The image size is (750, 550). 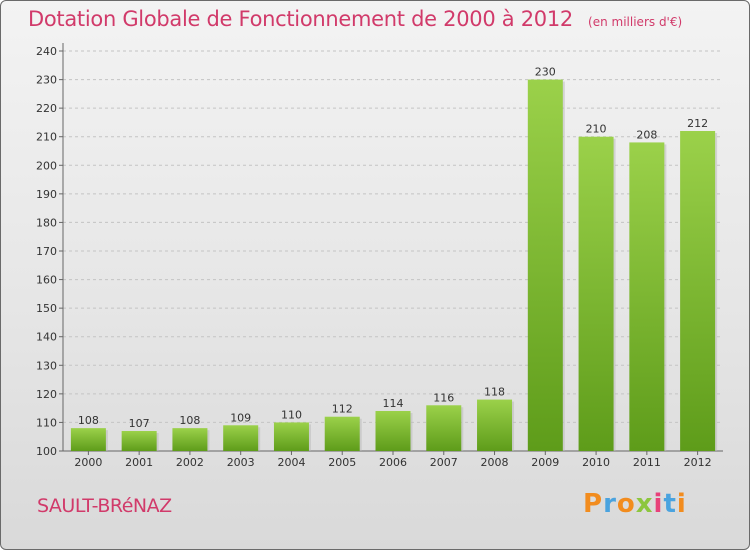 I want to click on data-label: 109, so click(x=240, y=417).